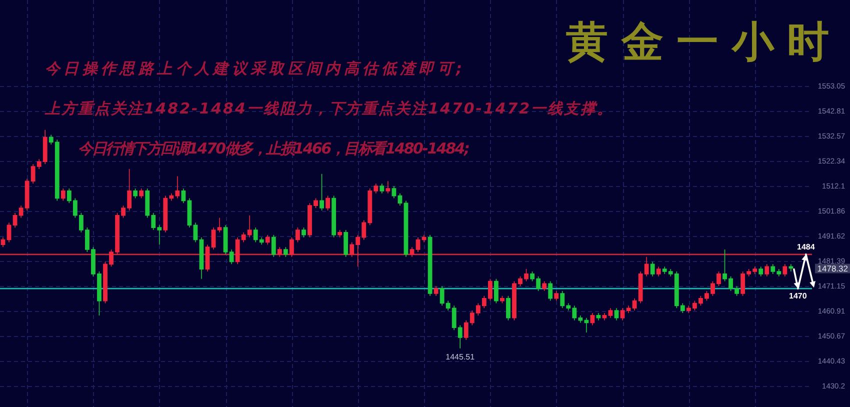 The height and width of the screenshot is (407, 850). What do you see at coordinates (697, 41) in the screenshot?
I see `chart-title: 黄金一小时` at bounding box center [697, 41].